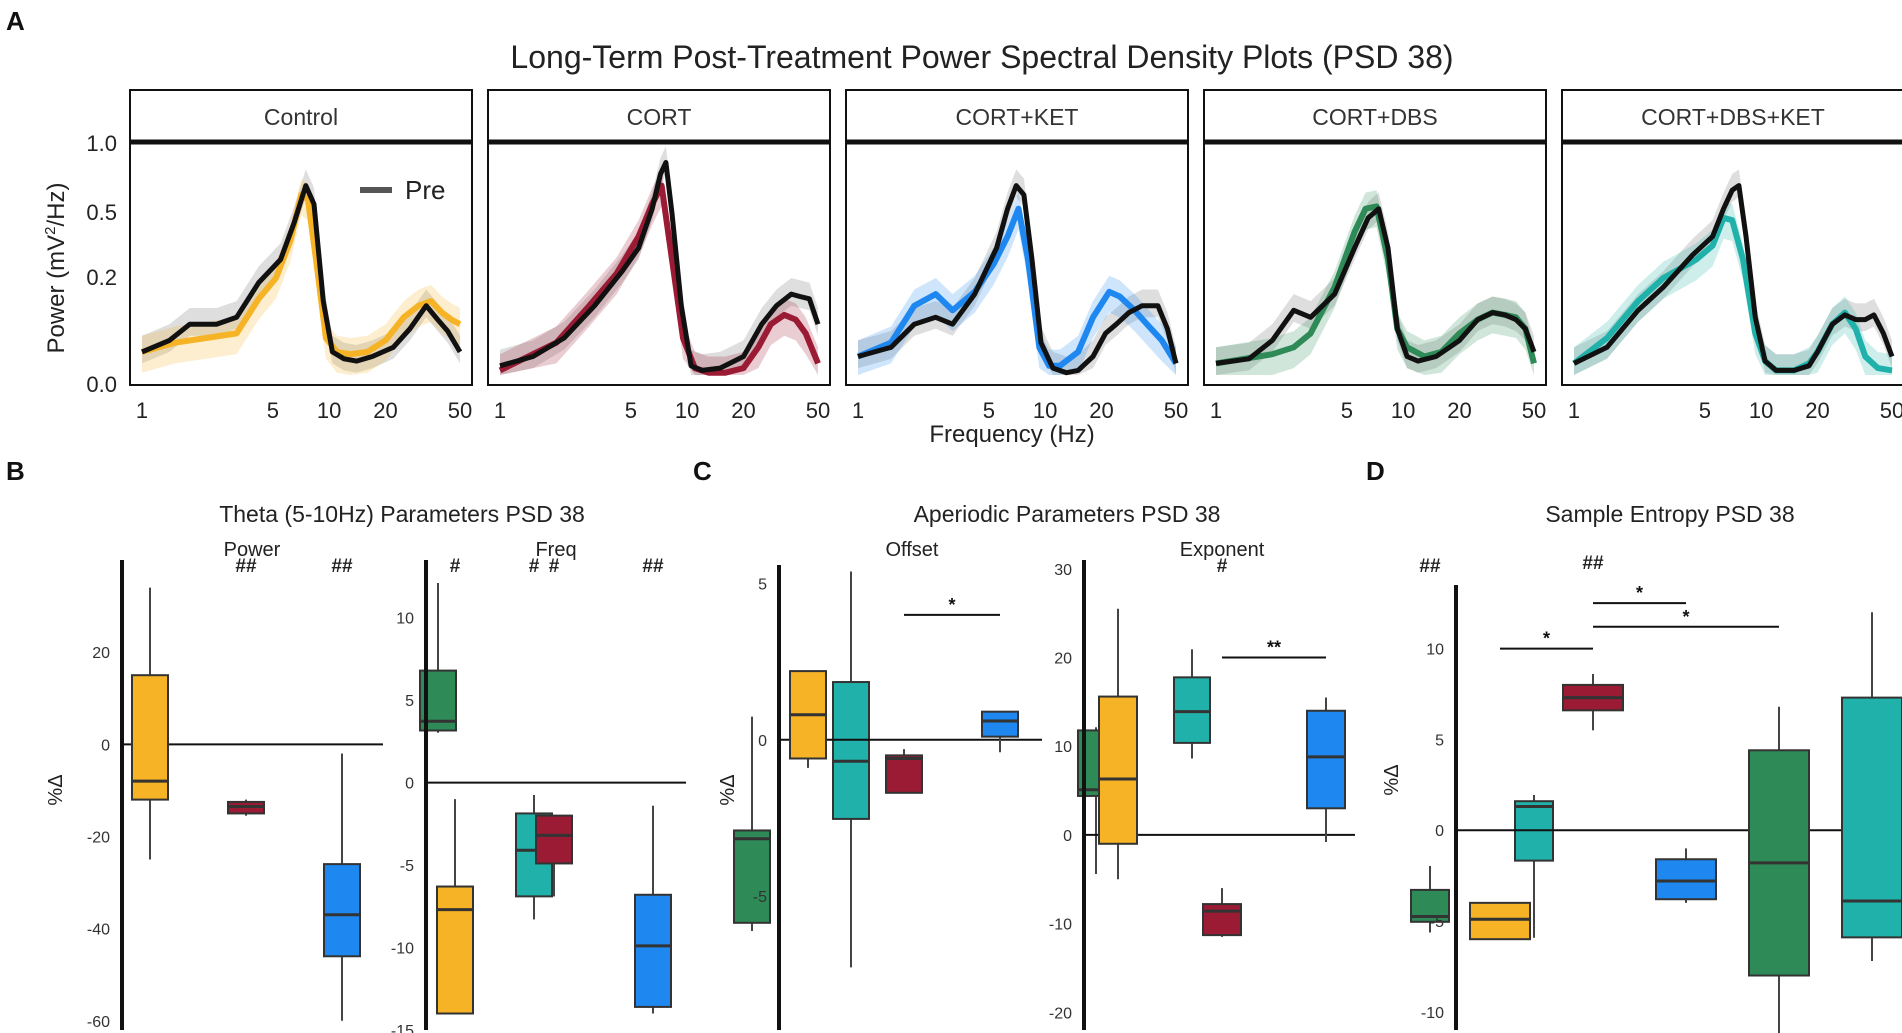 This screenshot has width=1902, height=1033. Describe the element at coordinates (1733, 117) in the screenshot. I see `facet-label: CORT+DBS+KET` at that location.